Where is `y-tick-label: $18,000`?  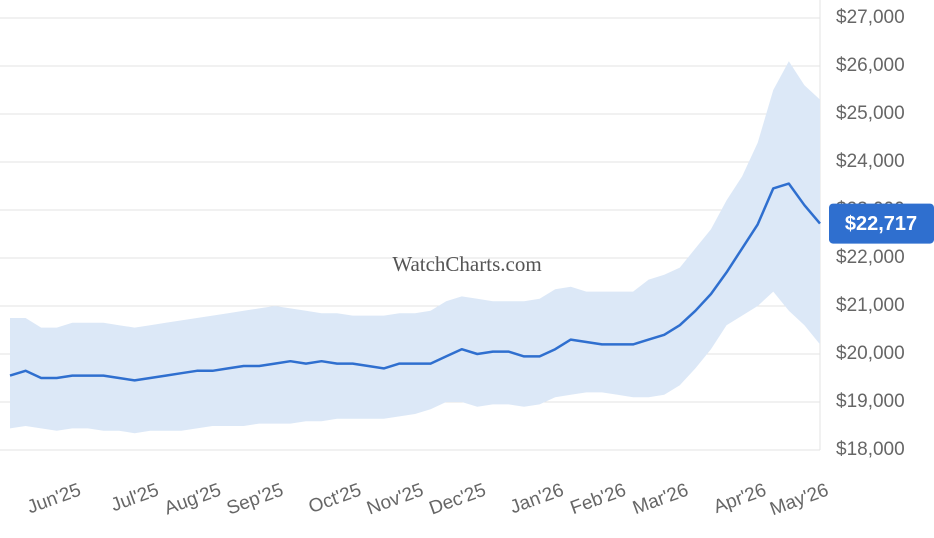 y-tick-label: $18,000 is located at coordinates (870, 449).